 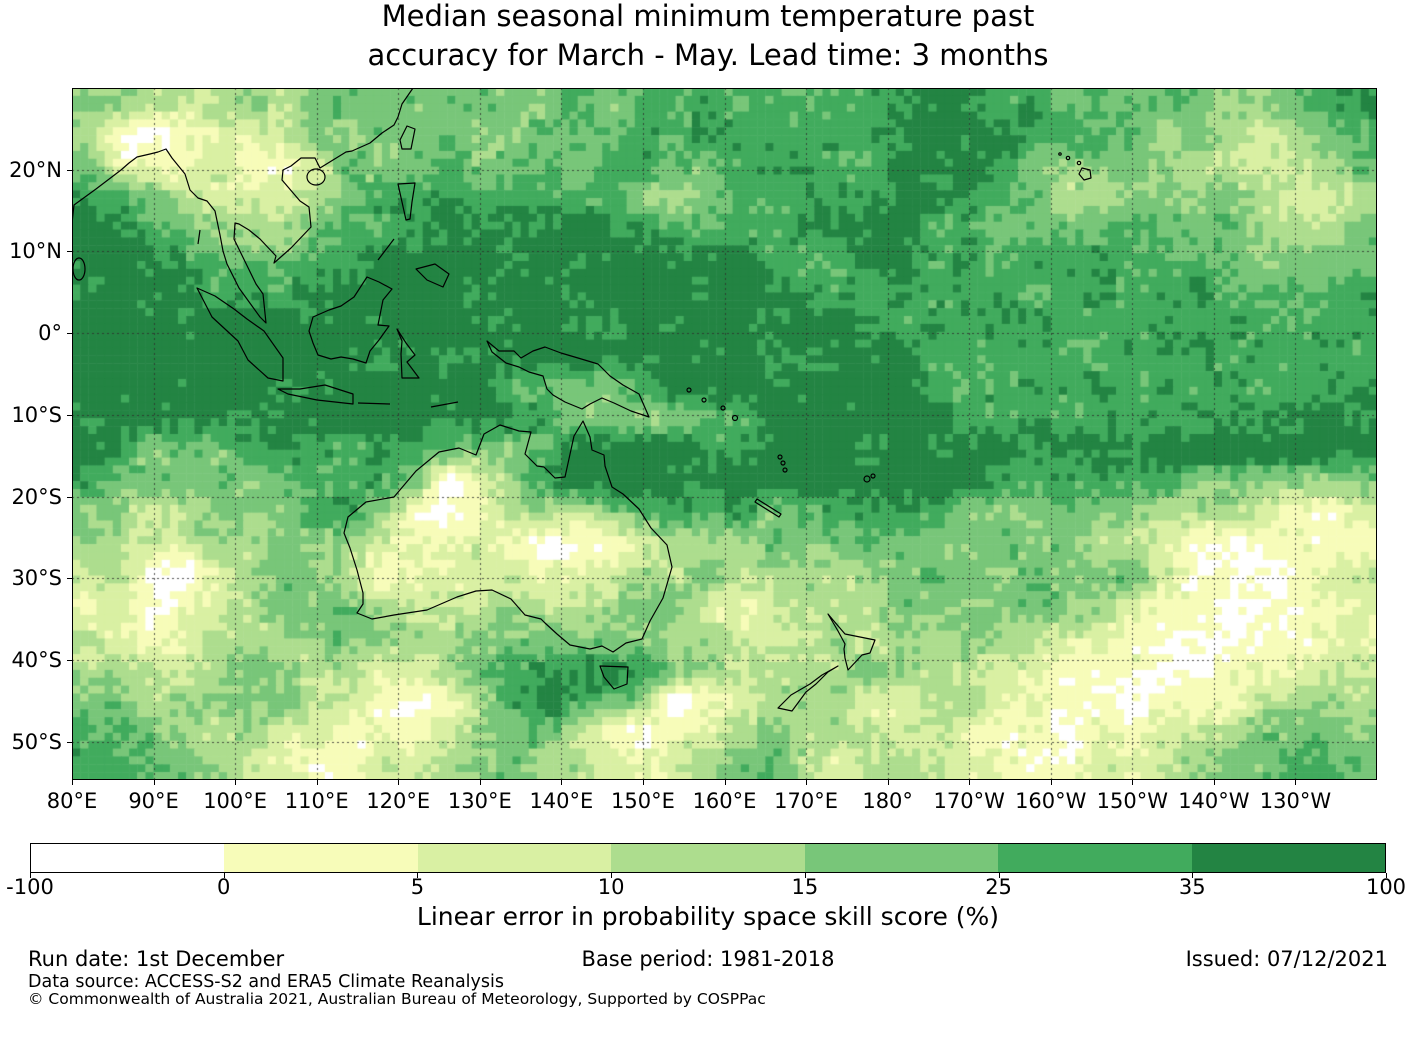 What do you see at coordinates (768, 508) in the screenshot?
I see `coastline-new-caledonia` at bounding box center [768, 508].